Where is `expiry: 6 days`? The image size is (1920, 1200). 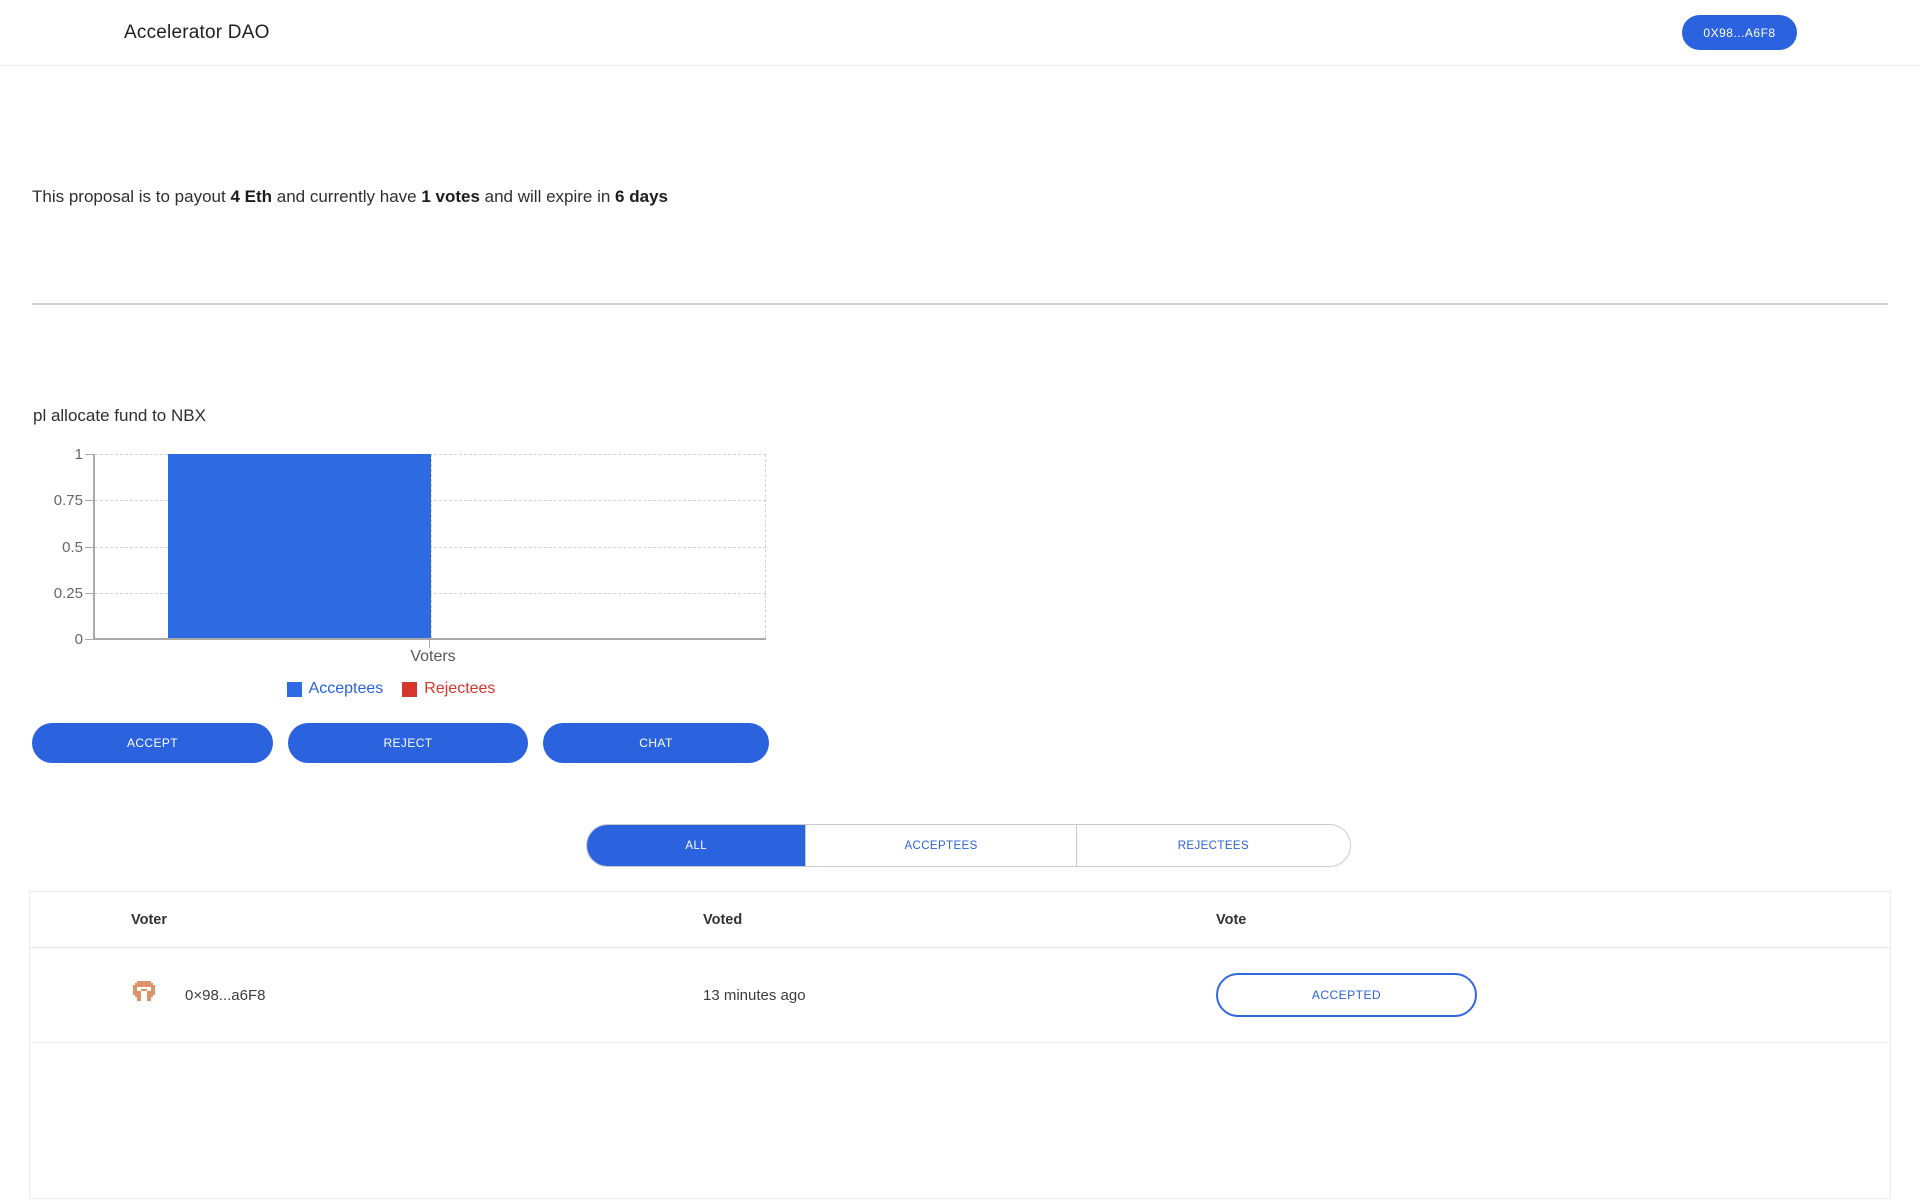 expiry: 6 days is located at coordinates (641, 196).